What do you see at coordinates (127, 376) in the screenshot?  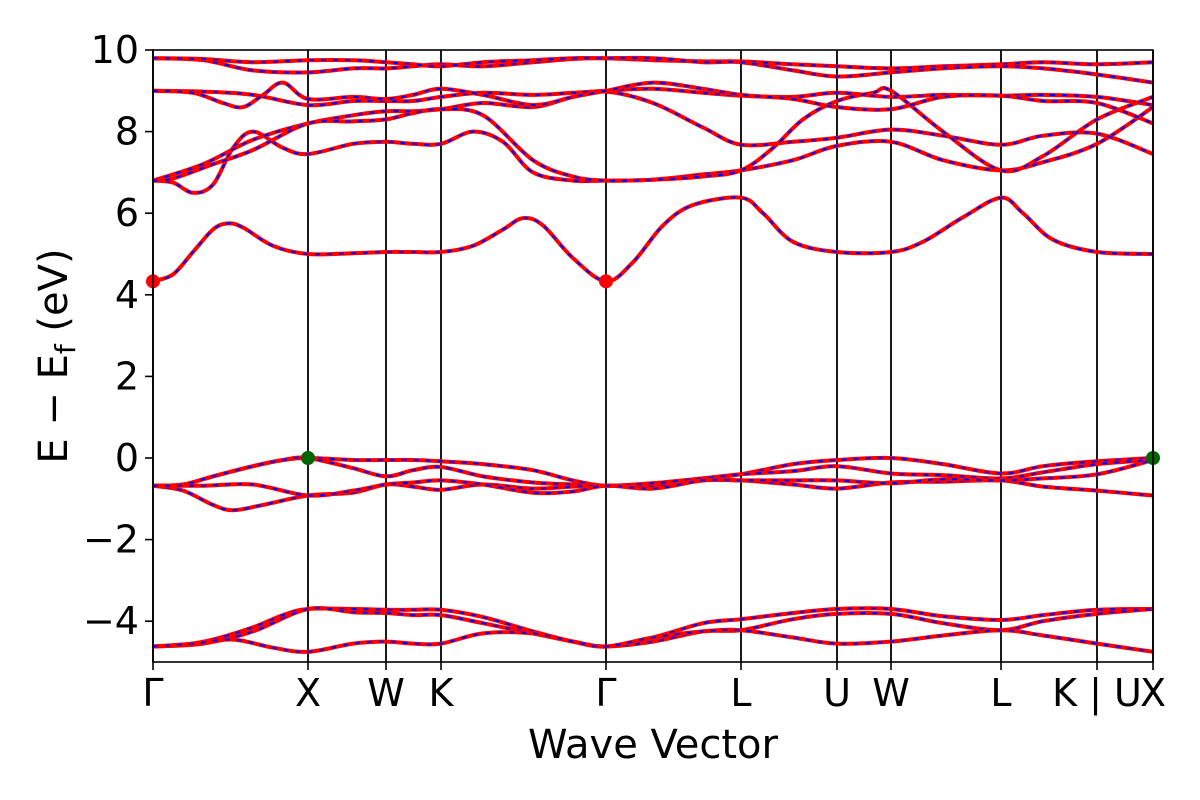 I see `y-tick-label: 2` at bounding box center [127, 376].